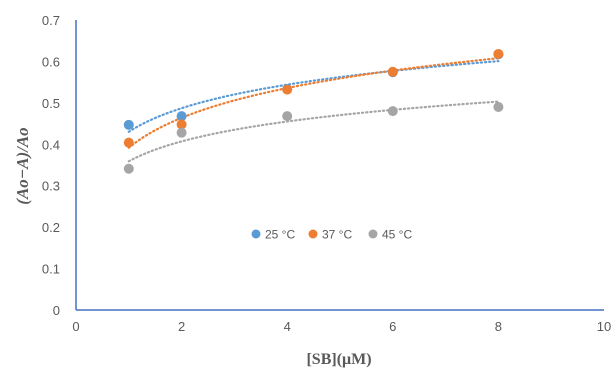 This screenshot has height=371, width=616. Describe the element at coordinates (75, 326) in the screenshot. I see `x-tick-label: 0` at that location.